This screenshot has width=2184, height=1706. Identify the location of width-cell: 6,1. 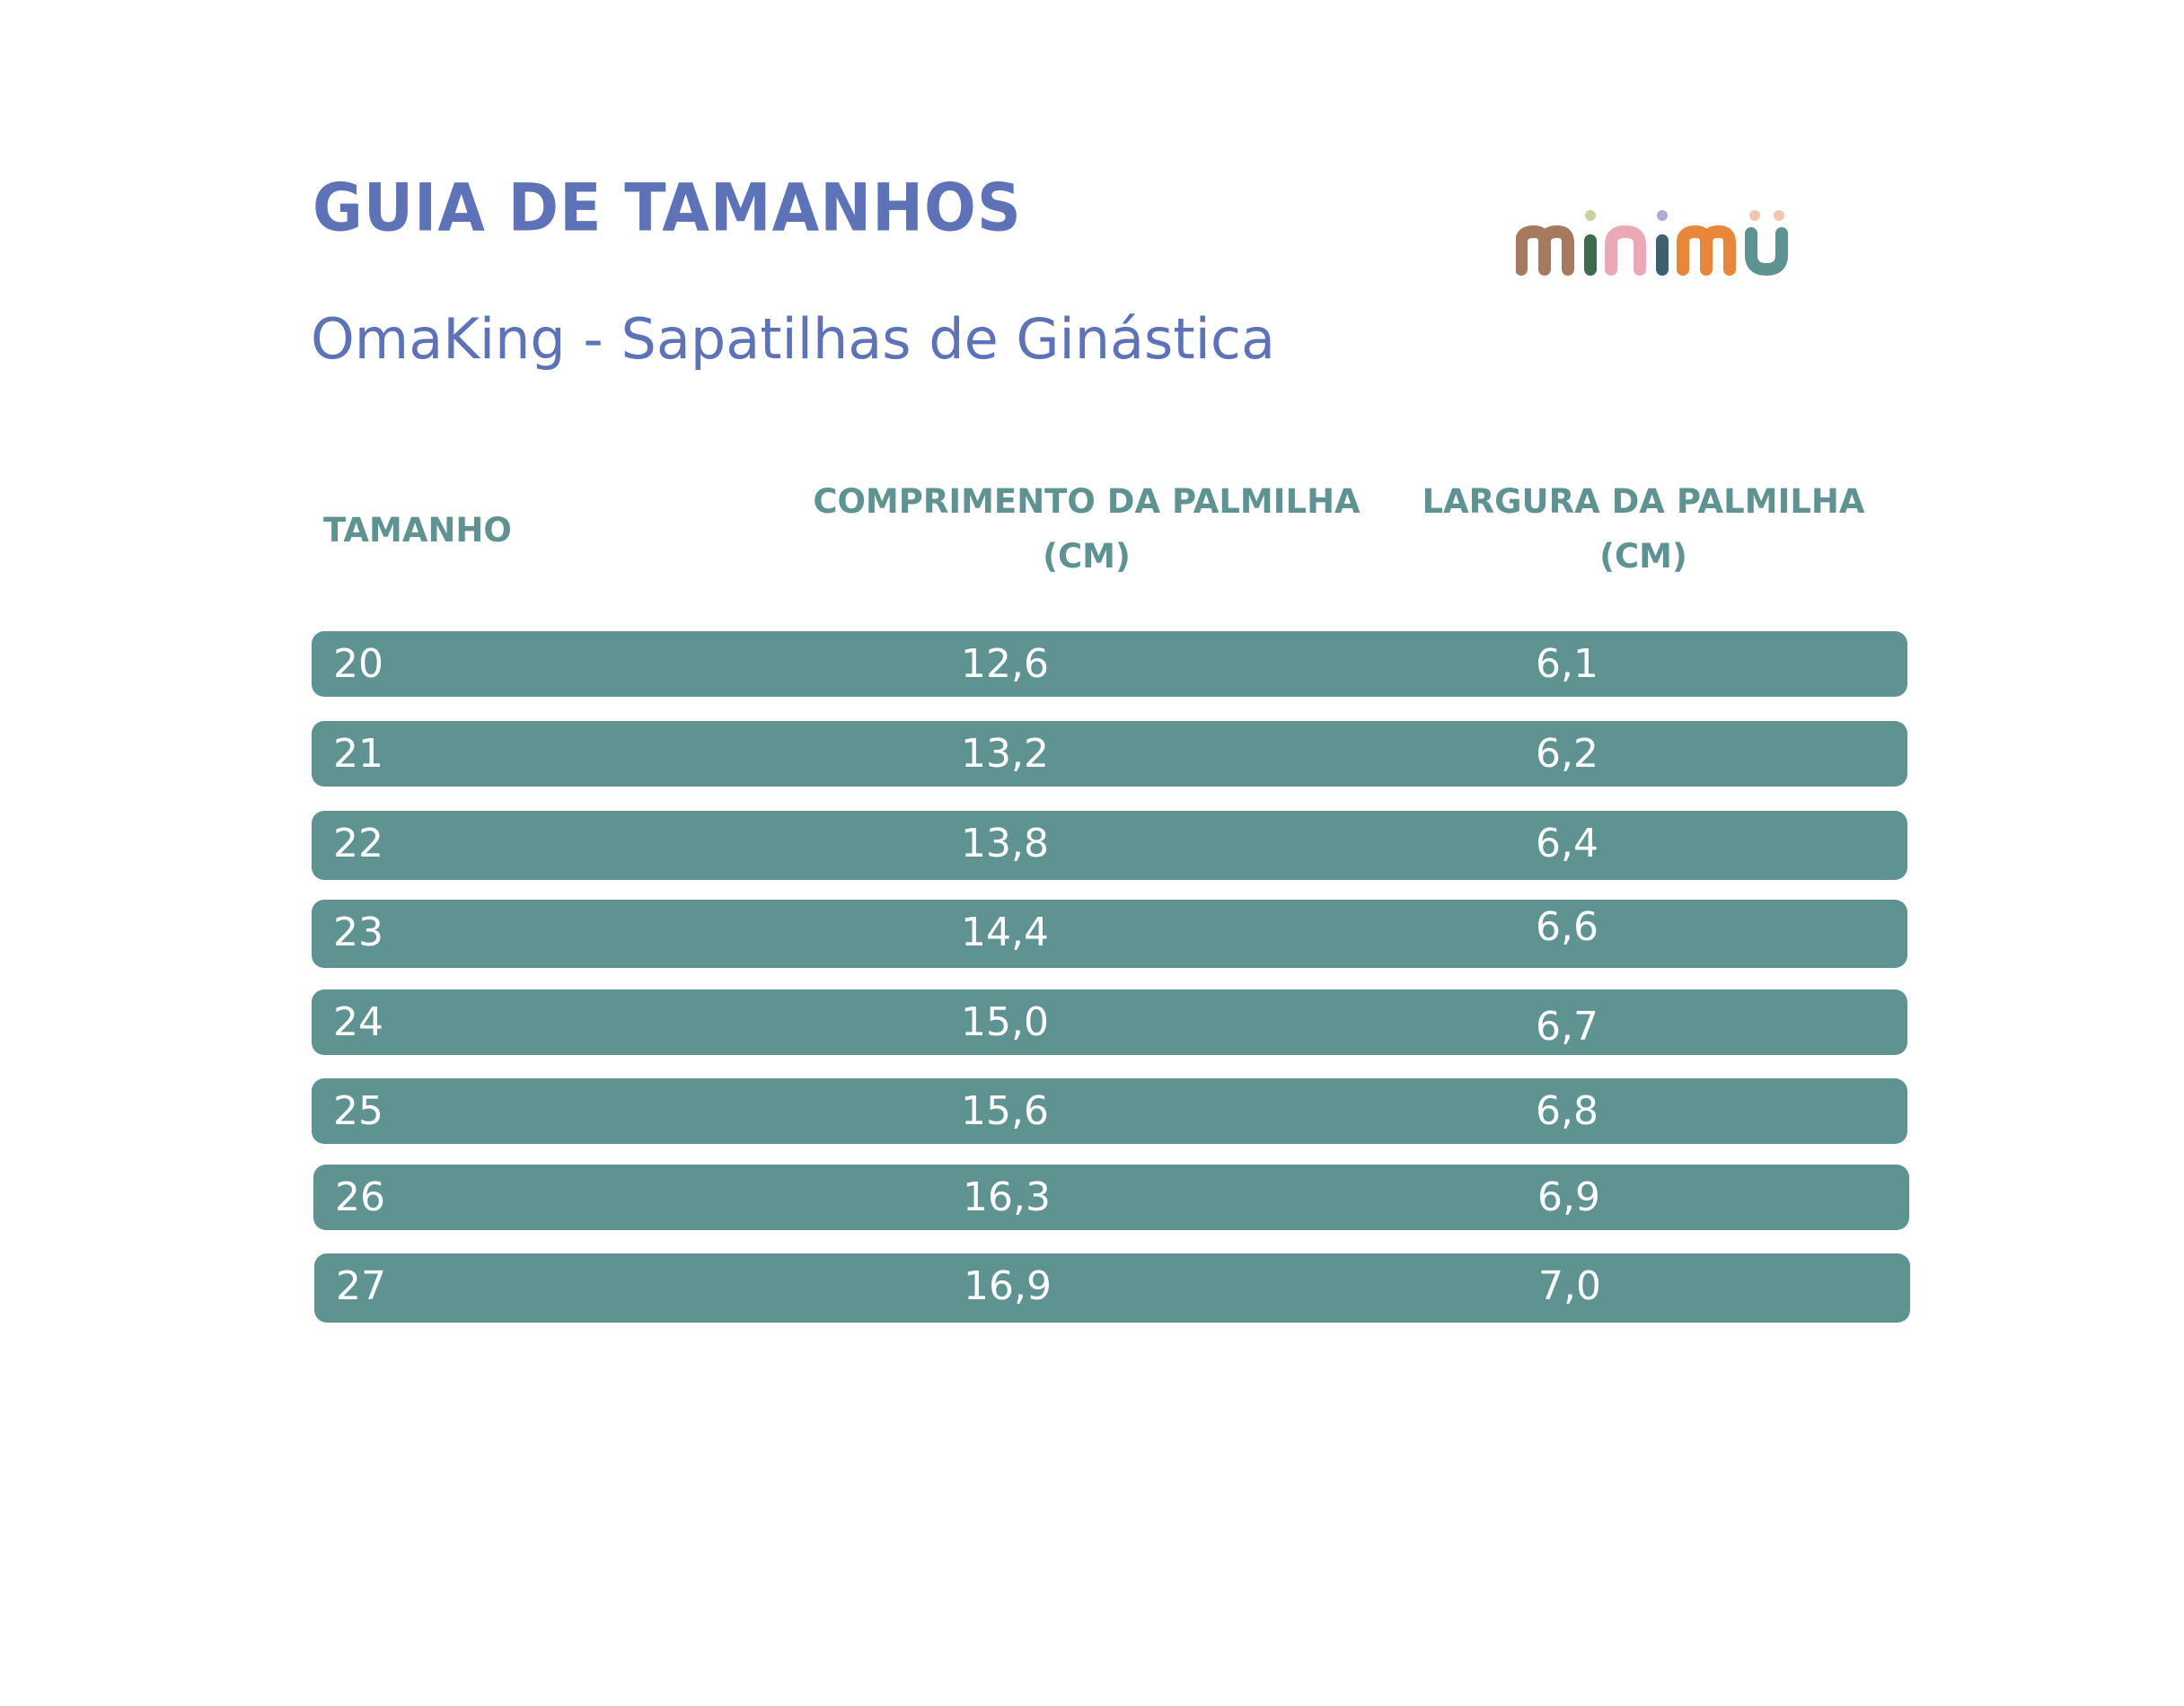
(1567, 664).